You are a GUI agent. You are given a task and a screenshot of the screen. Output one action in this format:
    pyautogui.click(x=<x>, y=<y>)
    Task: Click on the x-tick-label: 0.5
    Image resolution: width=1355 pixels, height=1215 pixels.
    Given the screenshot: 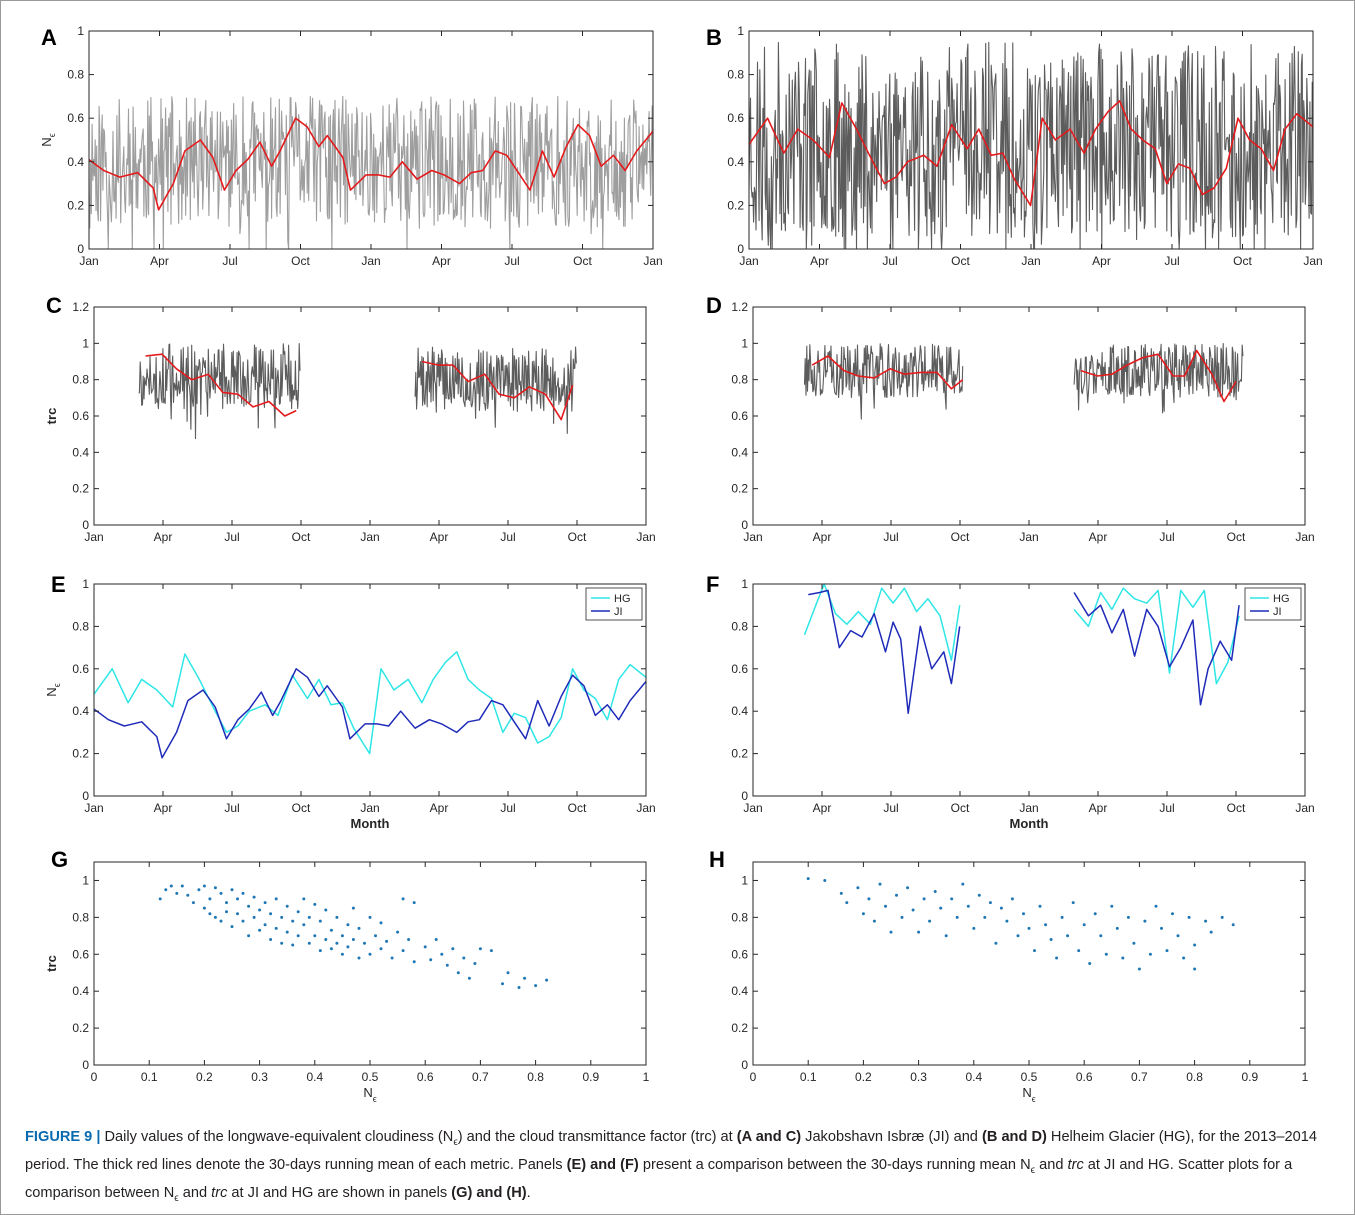 What is the action you would take?
    pyautogui.click(x=370, y=1077)
    